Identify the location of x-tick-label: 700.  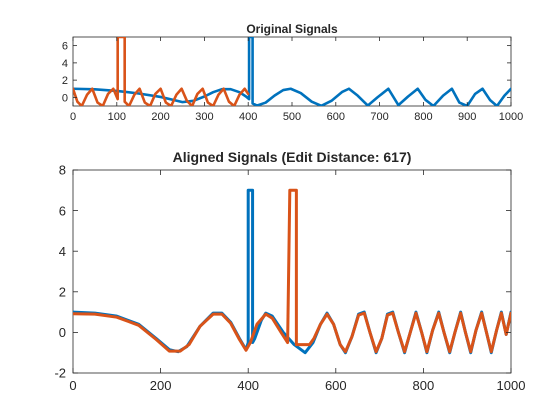
(379, 117).